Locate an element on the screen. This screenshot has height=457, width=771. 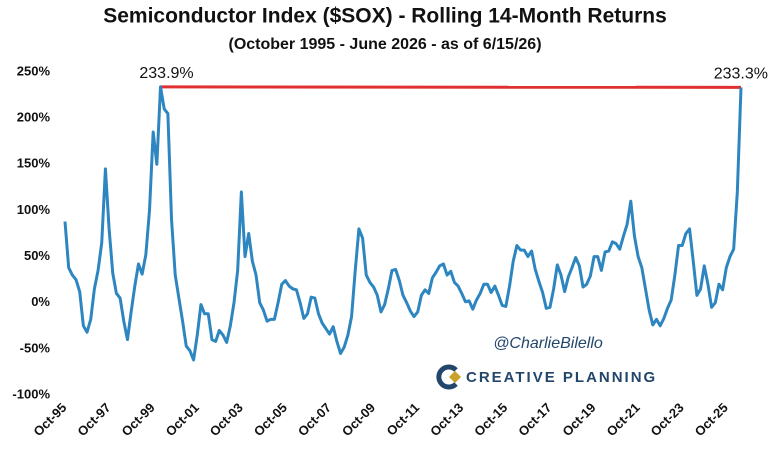
x-tick-label: Oct-17 is located at coordinates (534, 419).